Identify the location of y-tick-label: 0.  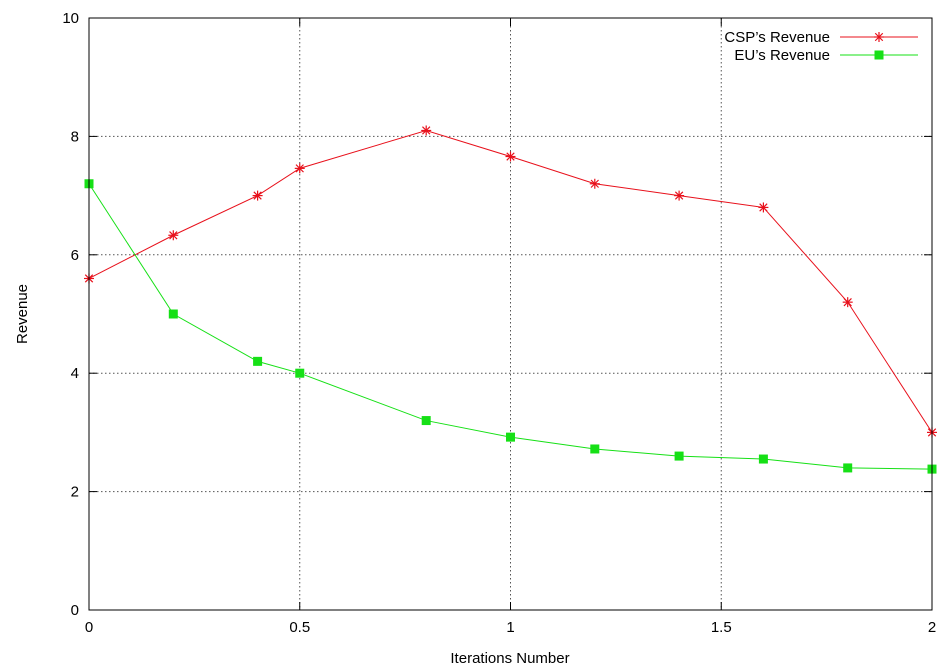
(75, 610).